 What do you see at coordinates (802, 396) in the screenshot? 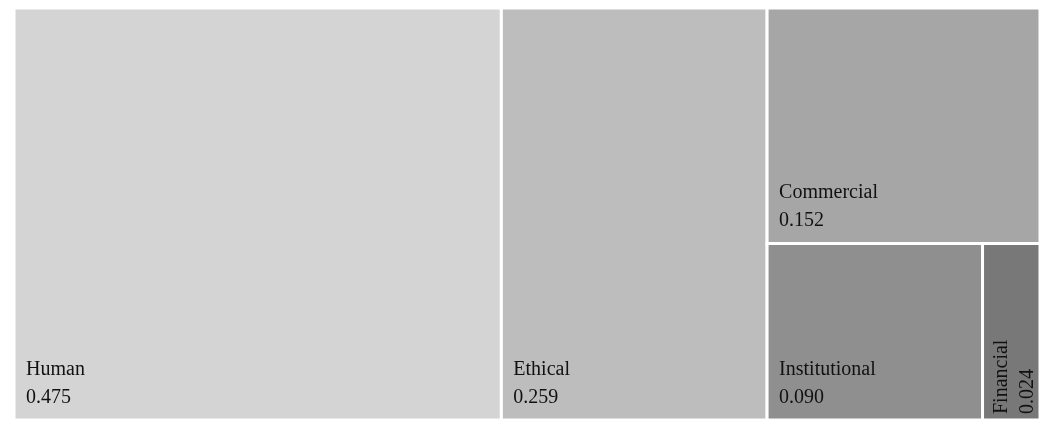
I see `data-label: 0.090` at bounding box center [802, 396].